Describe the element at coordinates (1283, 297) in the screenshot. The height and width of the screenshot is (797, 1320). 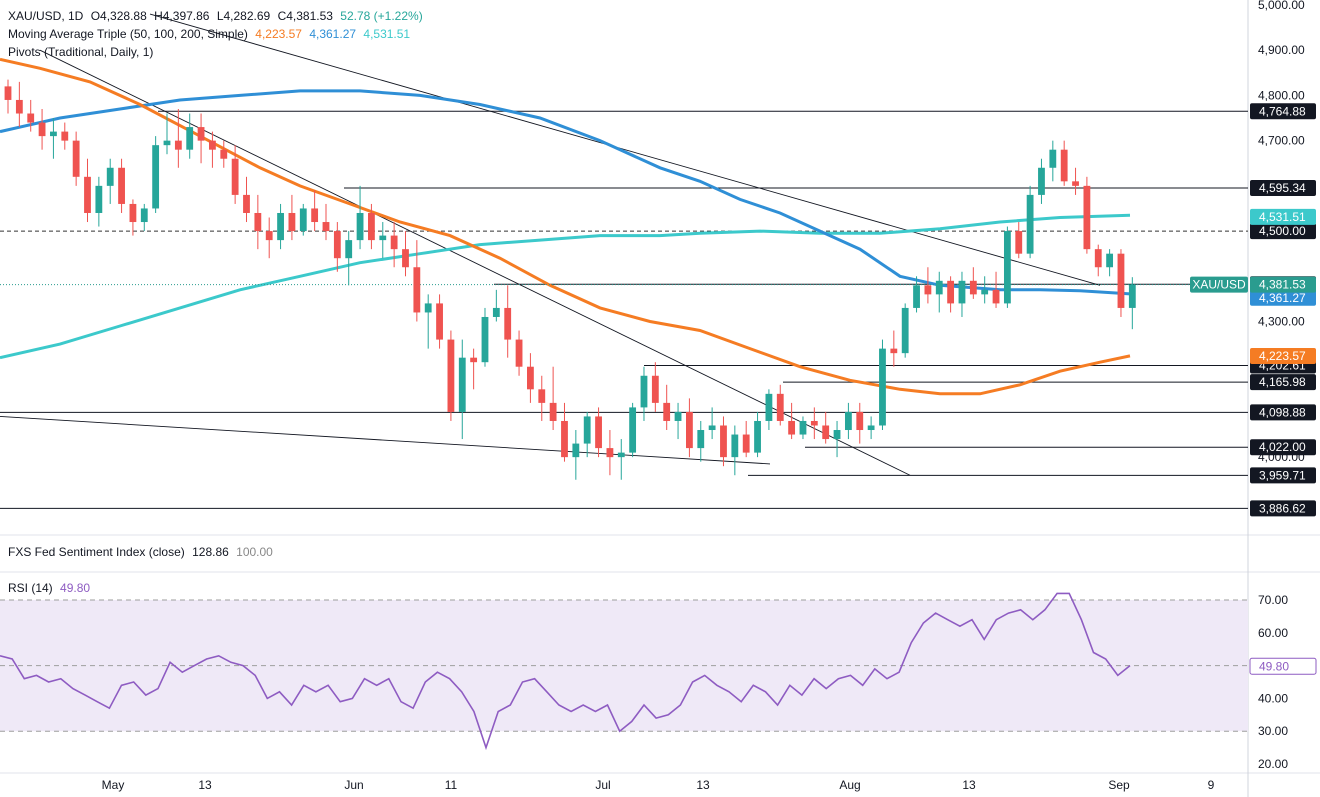
I see `ma-tag: 4,361.27` at that location.